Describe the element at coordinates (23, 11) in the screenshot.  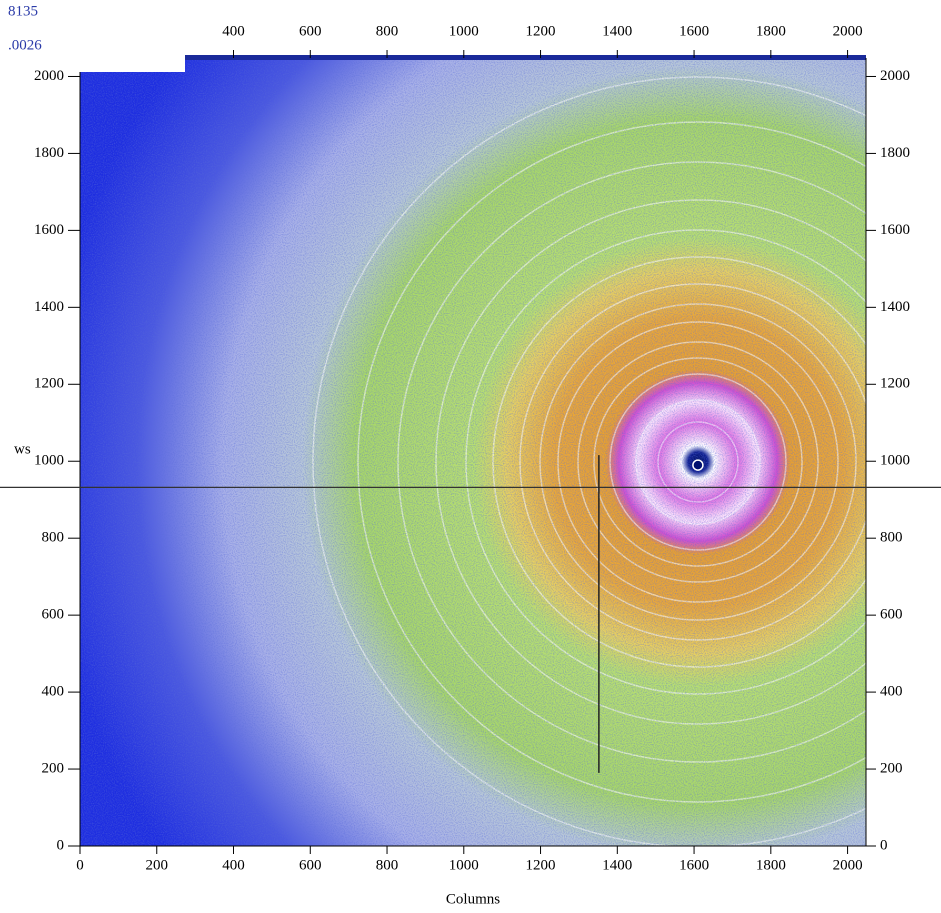
I see `max-value: 8135` at that location.